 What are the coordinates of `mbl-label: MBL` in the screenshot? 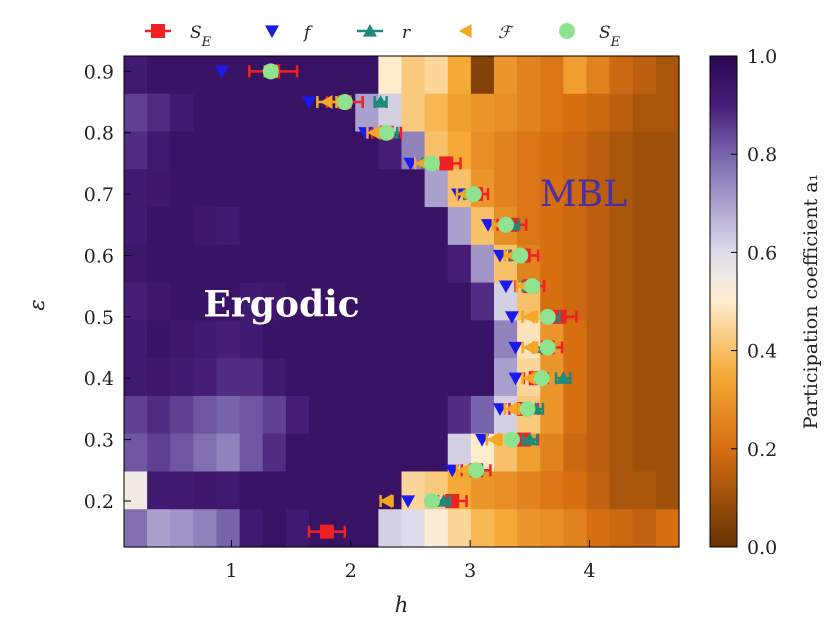 It's located at (583, 194).